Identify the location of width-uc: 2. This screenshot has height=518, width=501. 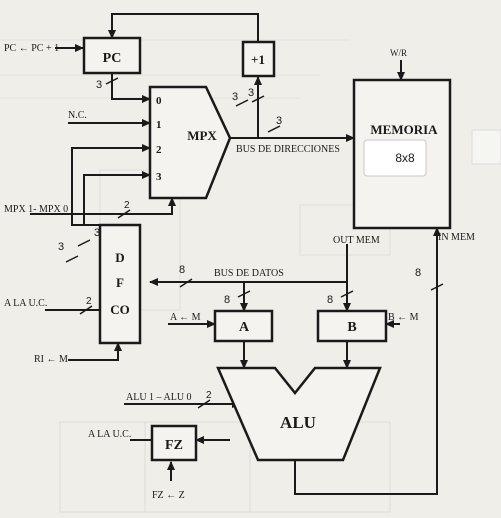
(89, 301).